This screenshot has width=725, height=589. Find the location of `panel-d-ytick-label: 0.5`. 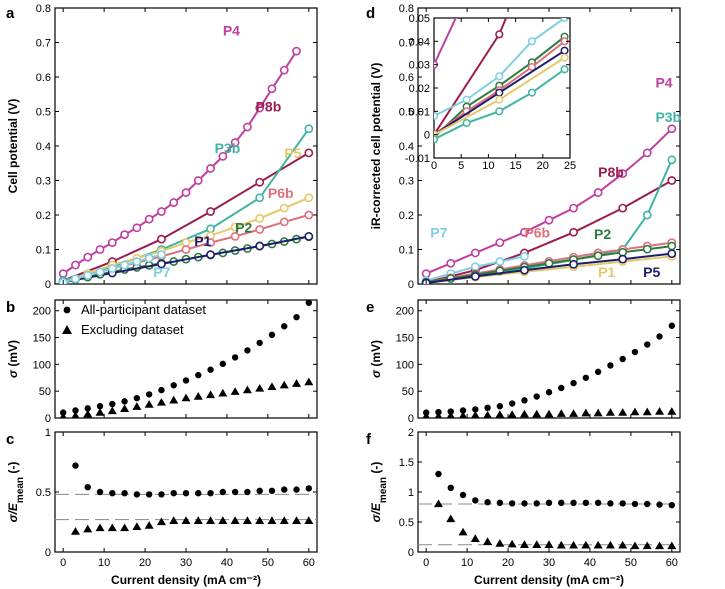

panel-d-ytick-label: 0.5 is located at coordinates (406, 113).